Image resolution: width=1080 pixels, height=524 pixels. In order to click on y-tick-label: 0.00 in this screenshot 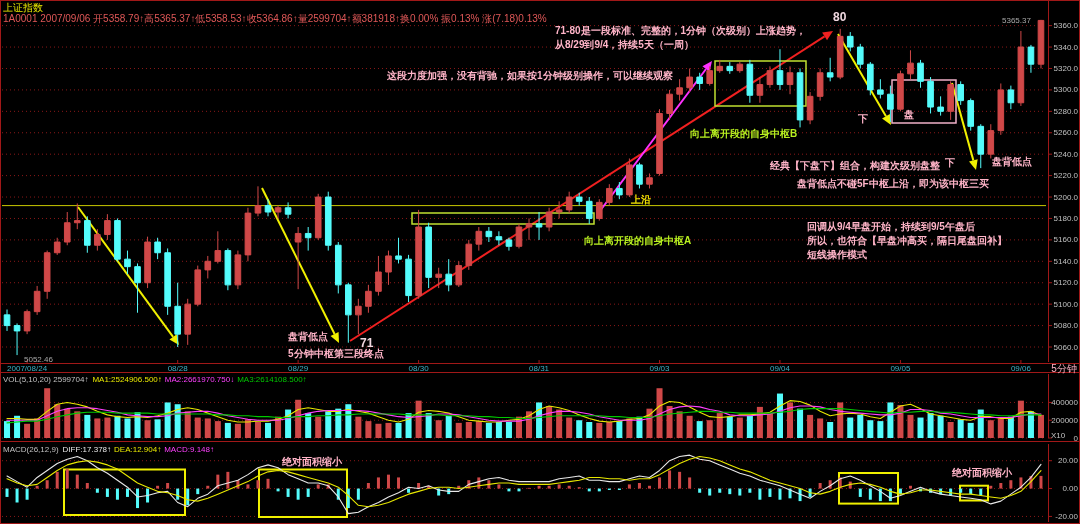, I will do `click(1070, 489)`.